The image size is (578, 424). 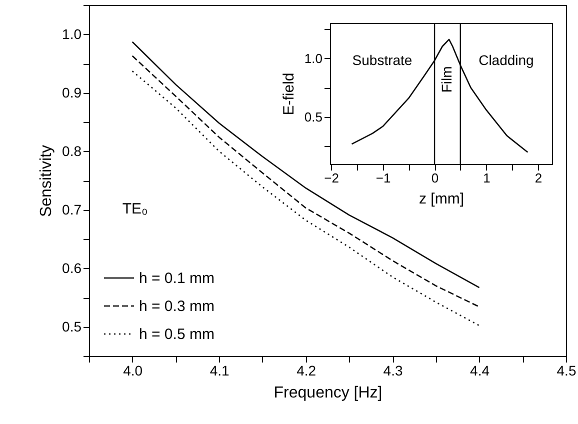 What do you see at coordinates (72, 92) in the screenshot?
I see `y-tick-label: 0.9` at bounding box center [72, 92].